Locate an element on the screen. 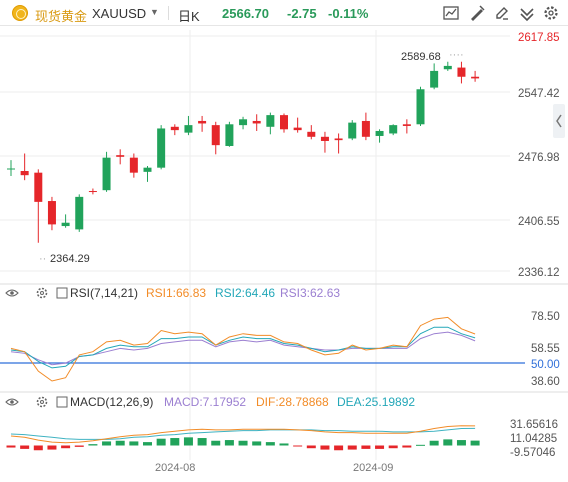 The height and width of the screenshot is (482, 568). draw-icon is located at coordinates (477, 13).